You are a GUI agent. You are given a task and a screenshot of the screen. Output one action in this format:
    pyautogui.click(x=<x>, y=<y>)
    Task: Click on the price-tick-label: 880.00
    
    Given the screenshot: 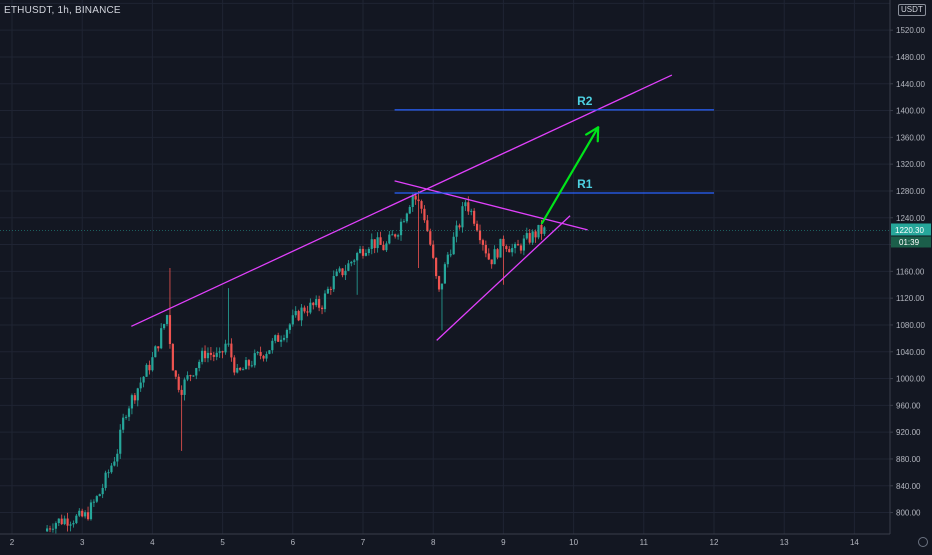 What is the action you would take?
    pyautogui.click(x=908, y=459)
    